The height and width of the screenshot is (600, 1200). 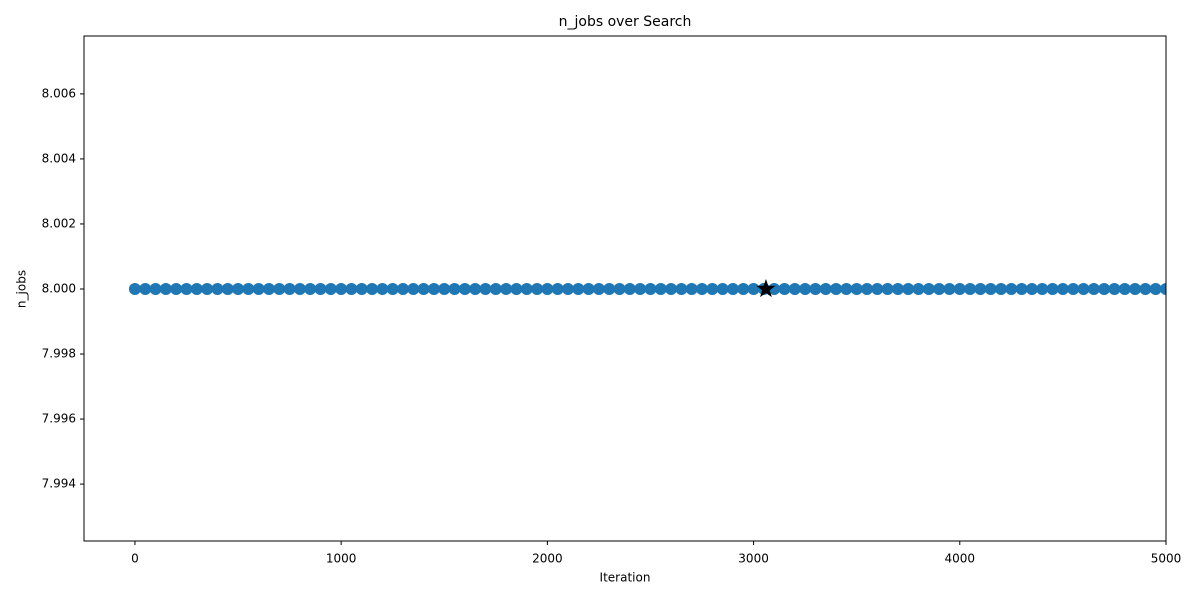 What do you see at coordinates (22, 289) in the screenshot?
I see `y-axis-label: n_jobs` at bounding box center [22, 289].